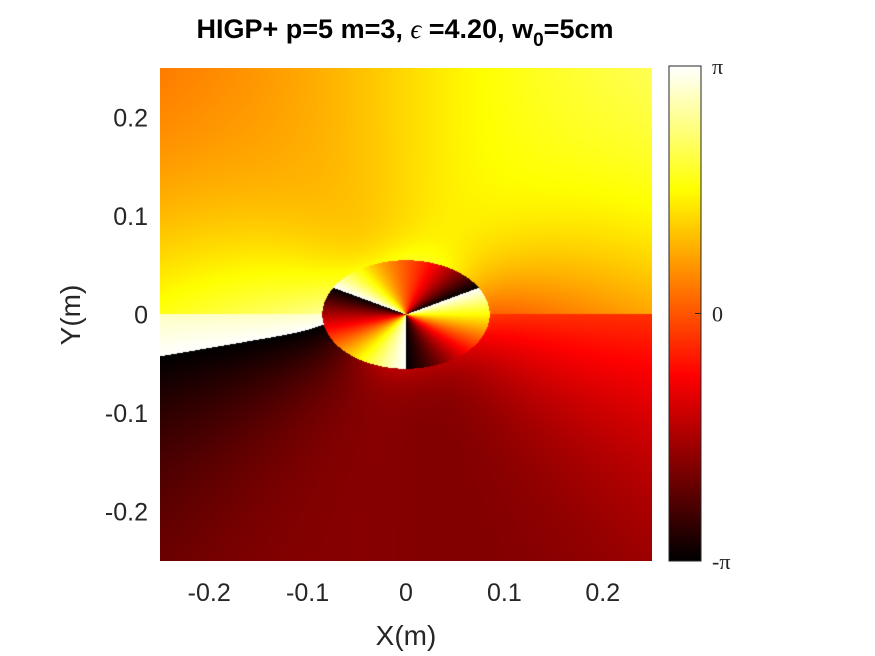 This screenshot has width=875, height=656. What do you see at coordinates (602, 593) in the screenshot?
I see `x-tick-label: 0.2` at bounding box center [602, 593].